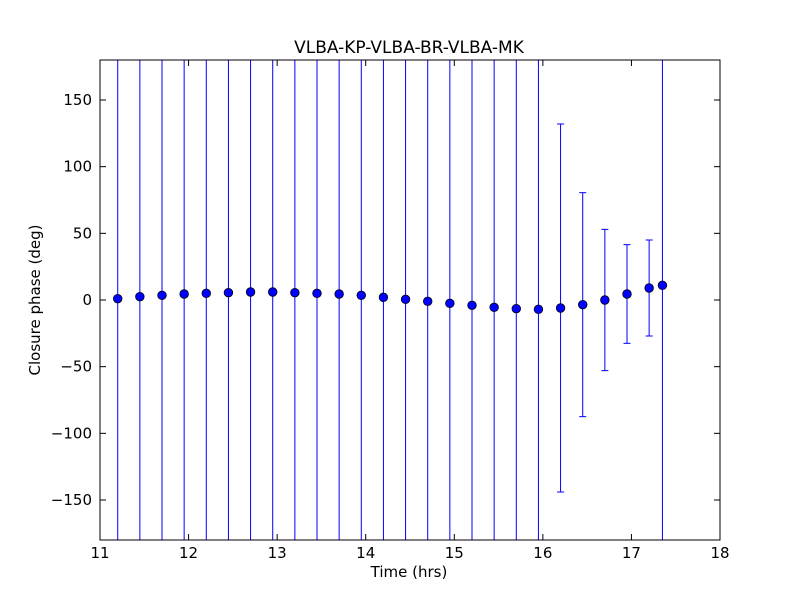 This screenshot has height=604, width=800. Describe the element at coordinates (719, 553) in the screenshot. I see `x-tick-label: 18` at that location.